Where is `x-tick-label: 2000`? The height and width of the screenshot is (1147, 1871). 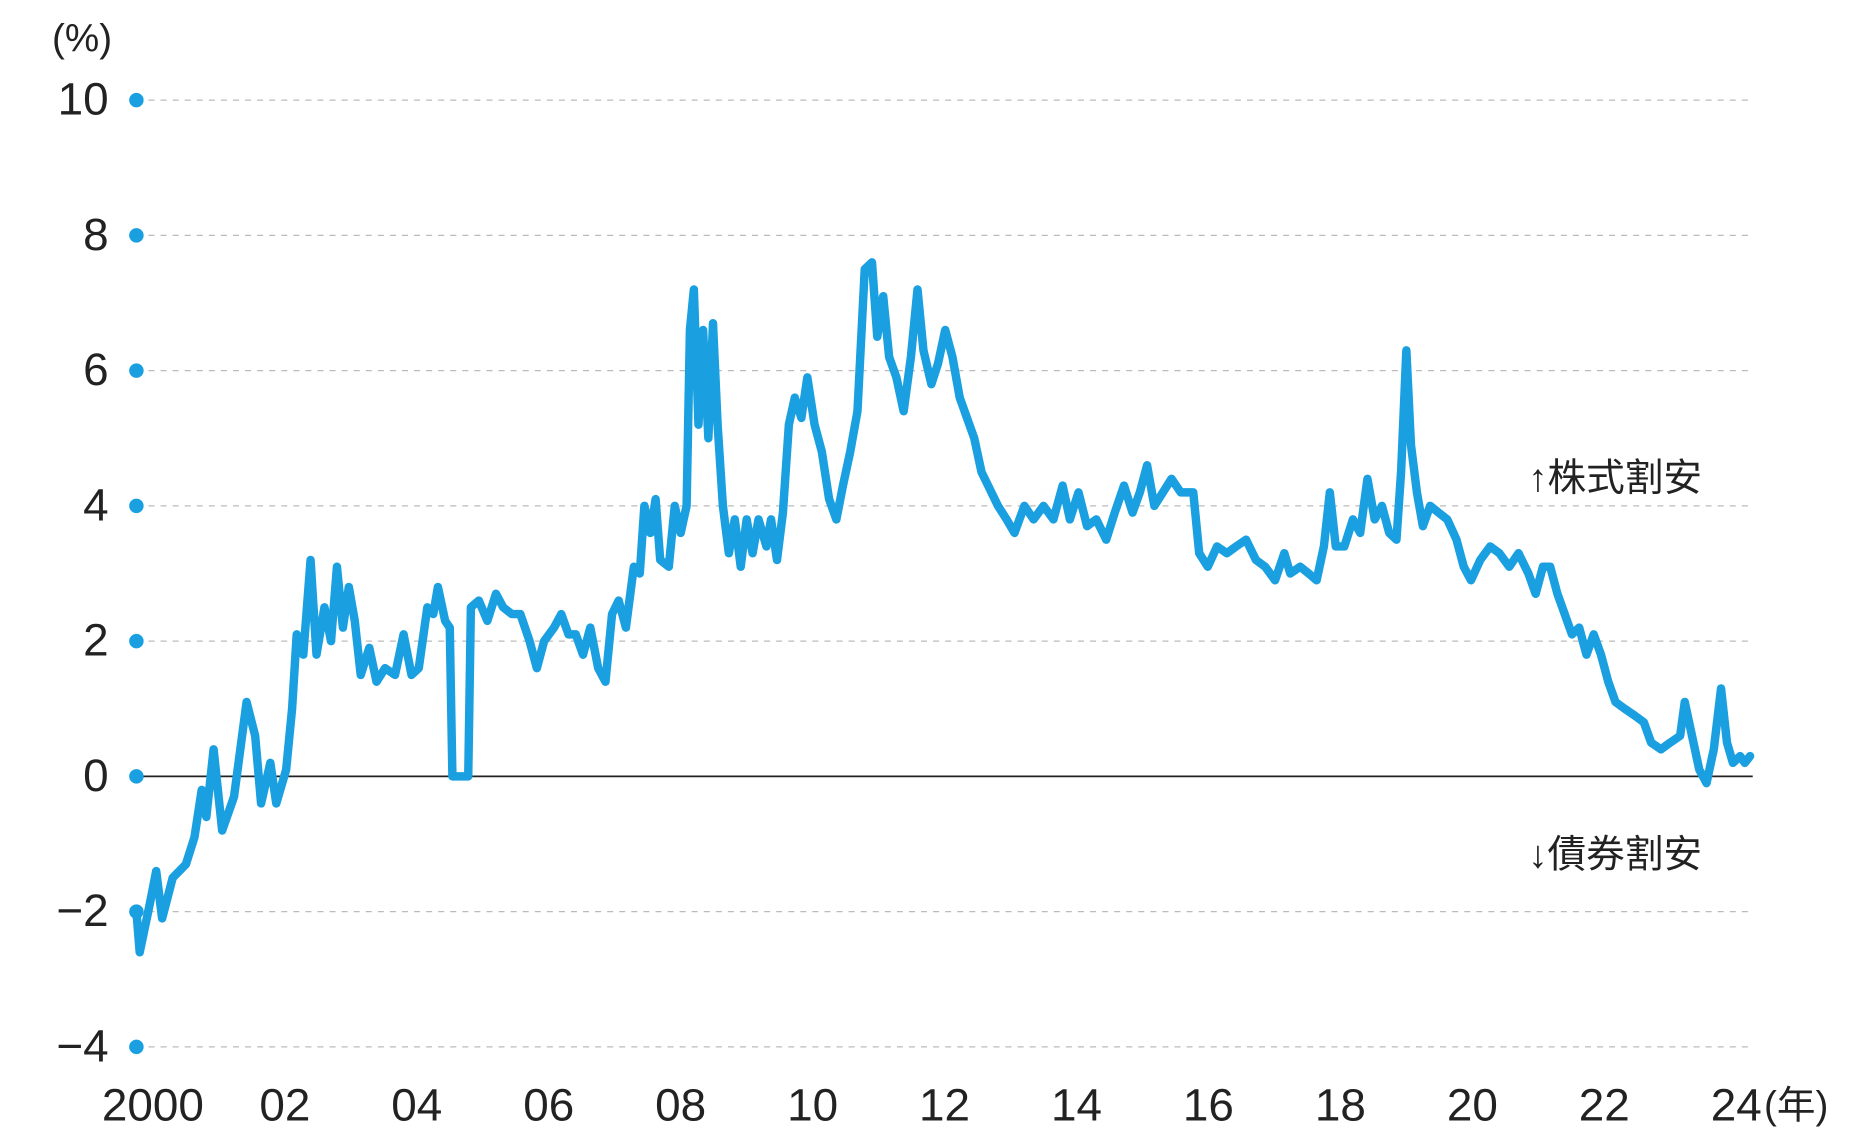 x-tick-label: 2000 is located at coordinates (153, 1104).